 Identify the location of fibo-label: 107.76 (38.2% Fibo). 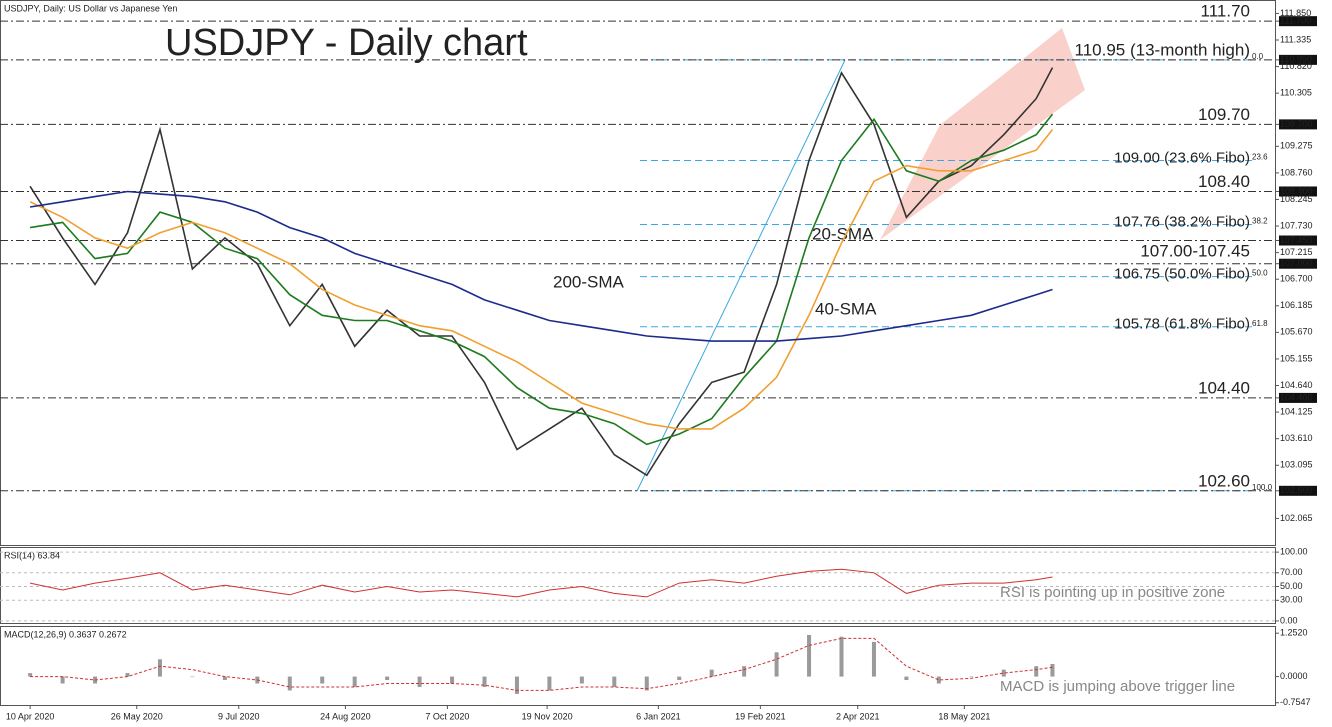
(1182, 221).